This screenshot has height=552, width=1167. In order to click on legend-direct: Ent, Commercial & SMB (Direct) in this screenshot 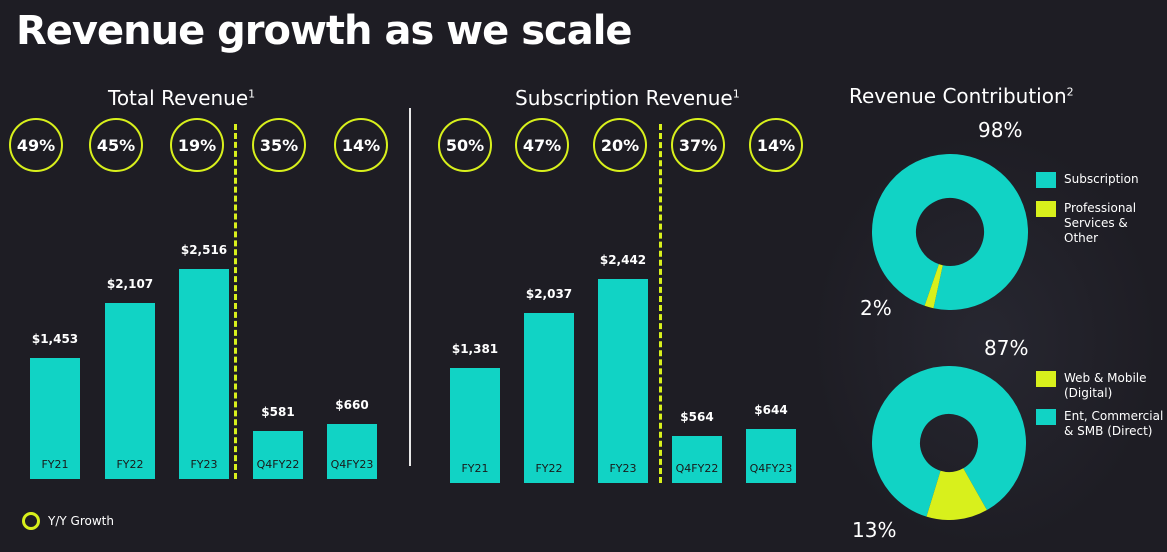, I will do `click(1100, 424)`.